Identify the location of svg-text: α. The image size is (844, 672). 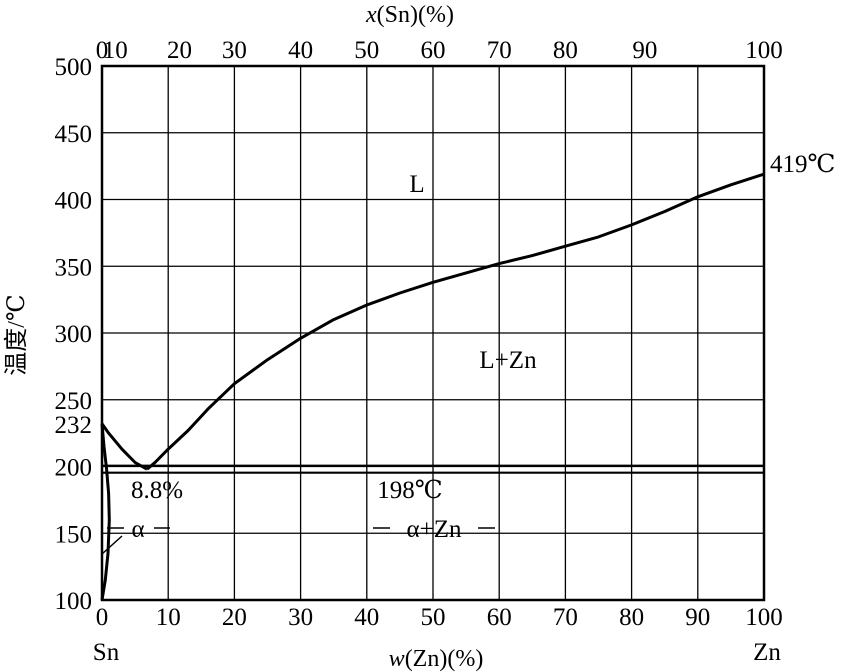
(137, 529).